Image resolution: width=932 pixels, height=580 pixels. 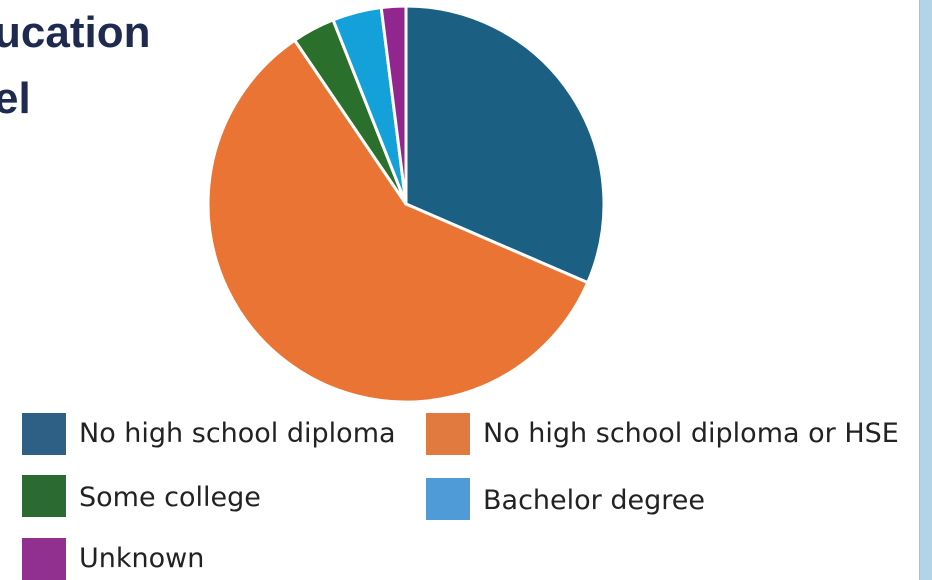 I want to click on chart-title-line-2: el, so click(x=15, y=98).